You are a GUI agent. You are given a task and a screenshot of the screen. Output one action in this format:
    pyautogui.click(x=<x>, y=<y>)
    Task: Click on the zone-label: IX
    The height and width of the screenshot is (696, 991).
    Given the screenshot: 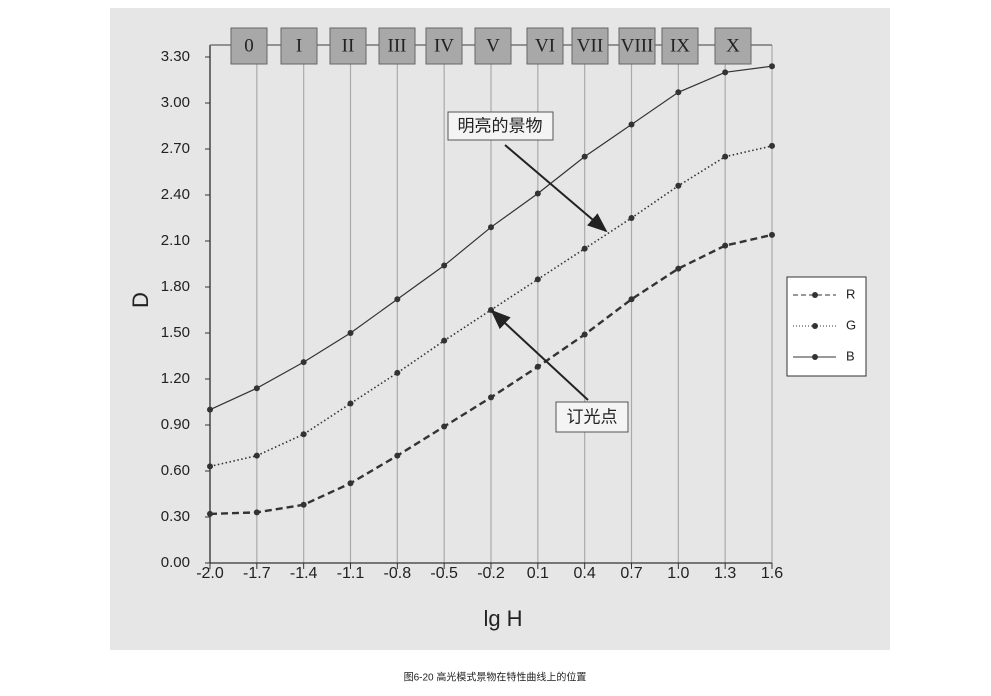 What is the action you would take?
    pyautogui.click(x=680, y=45)
    